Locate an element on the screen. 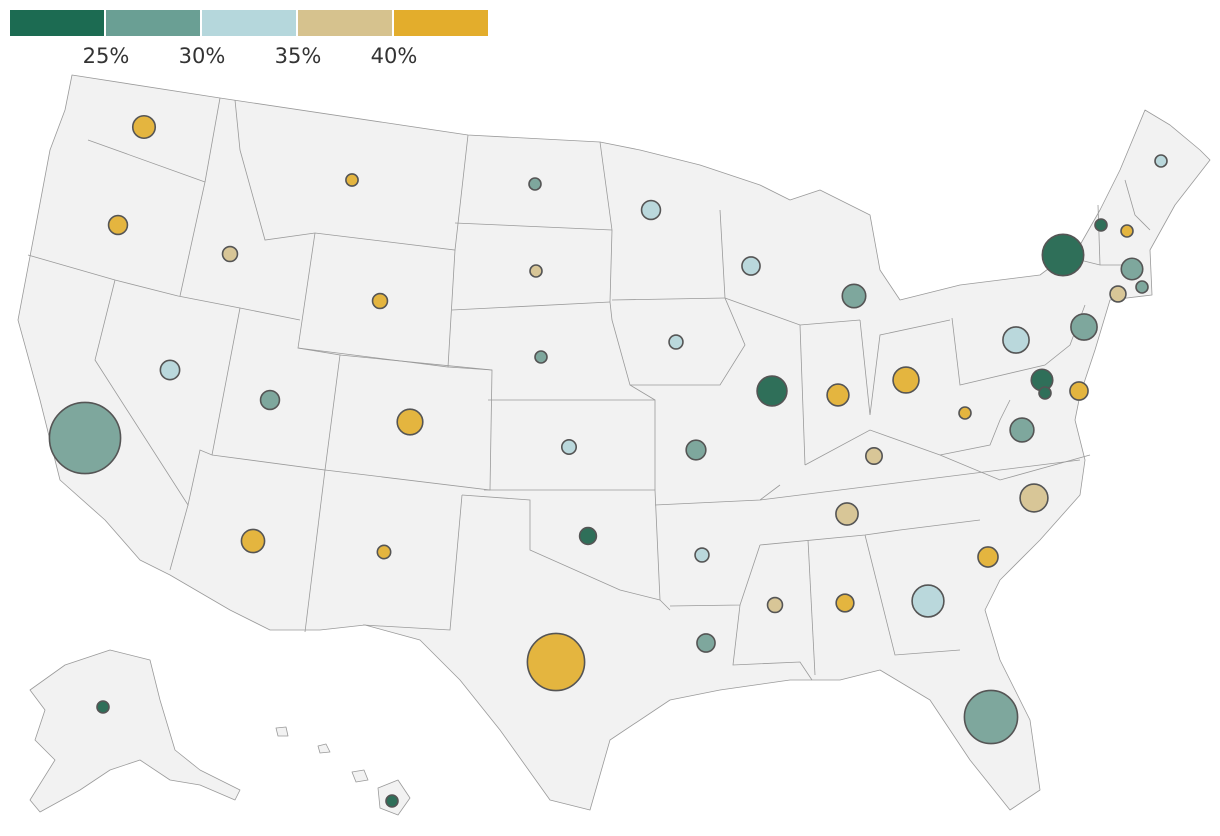  bubble-nm is located at coordinates (384, 552).